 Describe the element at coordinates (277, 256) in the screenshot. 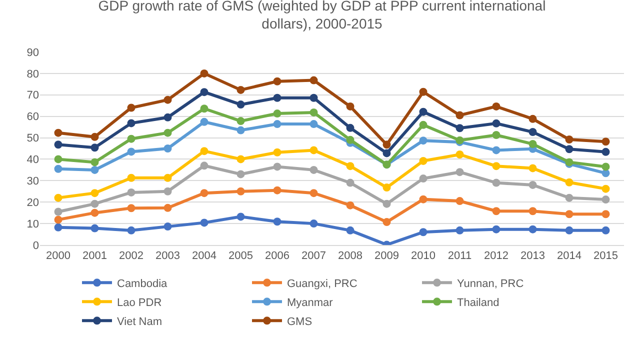

I see `x-tick-label: 2006` at that location.